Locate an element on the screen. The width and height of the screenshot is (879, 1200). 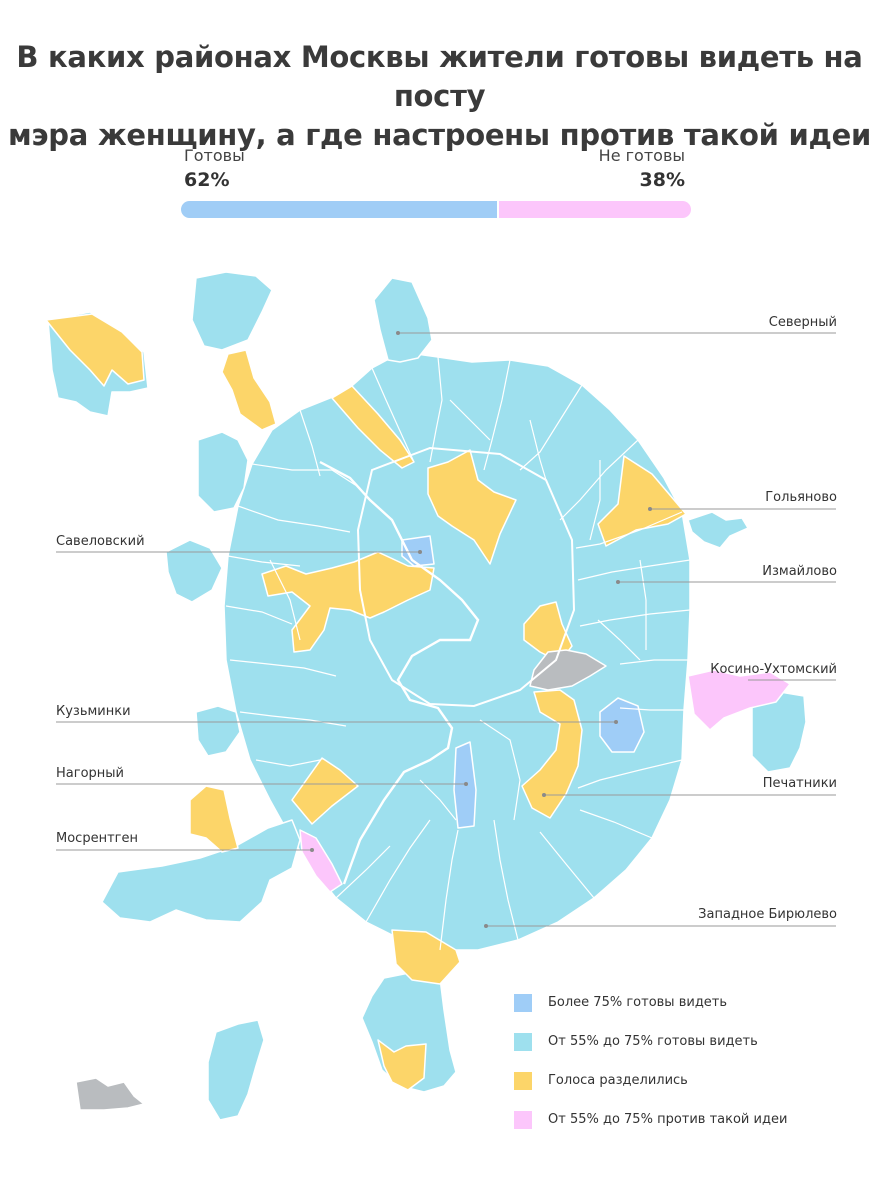
district-nw-split is located at coordinates (249, 390).